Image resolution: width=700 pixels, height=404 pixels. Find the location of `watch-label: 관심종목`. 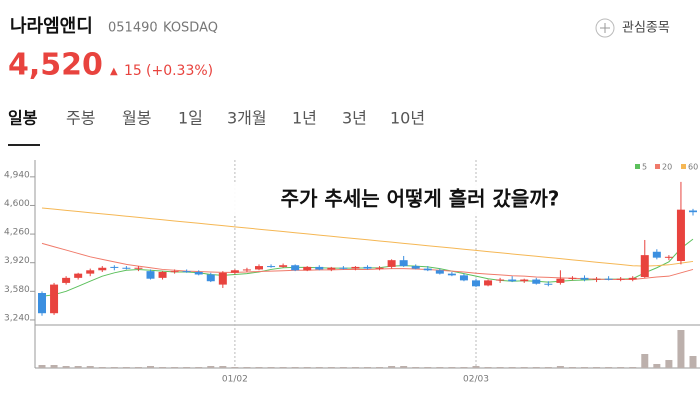

watch-label: 관심종목 is located at coordinates (646, 28).